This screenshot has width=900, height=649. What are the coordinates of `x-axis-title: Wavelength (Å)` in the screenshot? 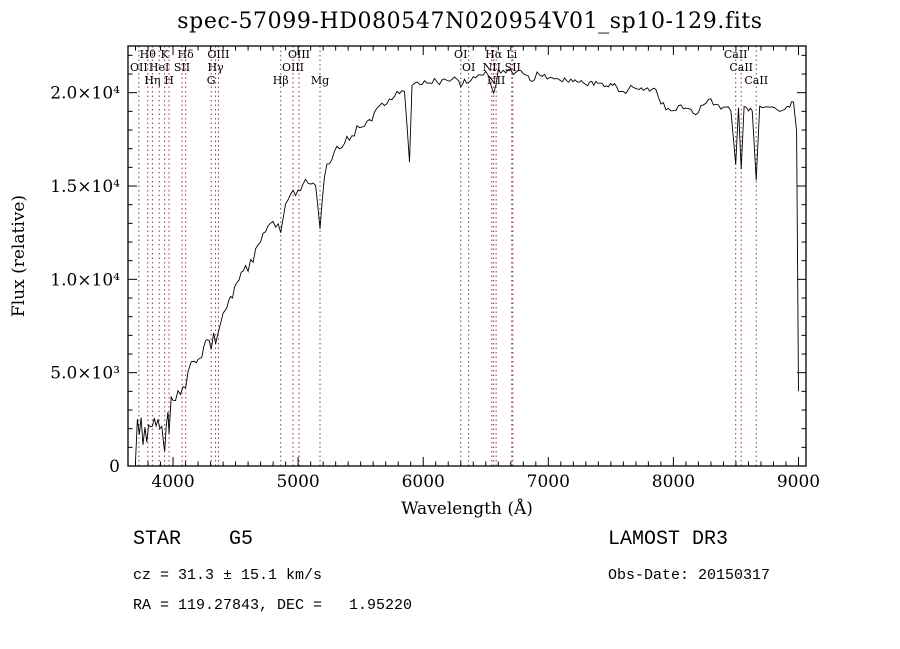 It's located at (467, 508).